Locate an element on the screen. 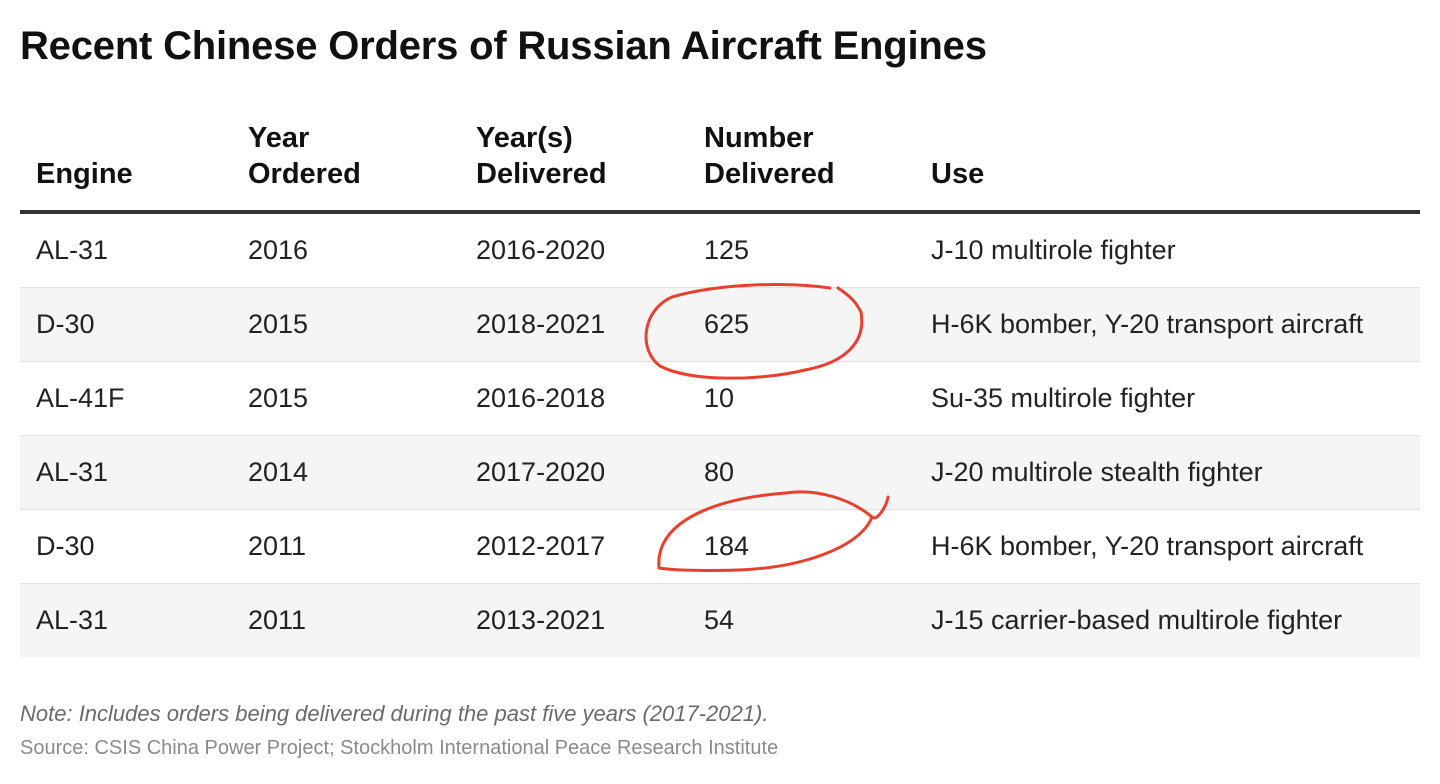 The width and height of the screenshot is (1440, 784). cell-use: J-15 carrier-based multirole fighter is located at coordinates (1167, 620).